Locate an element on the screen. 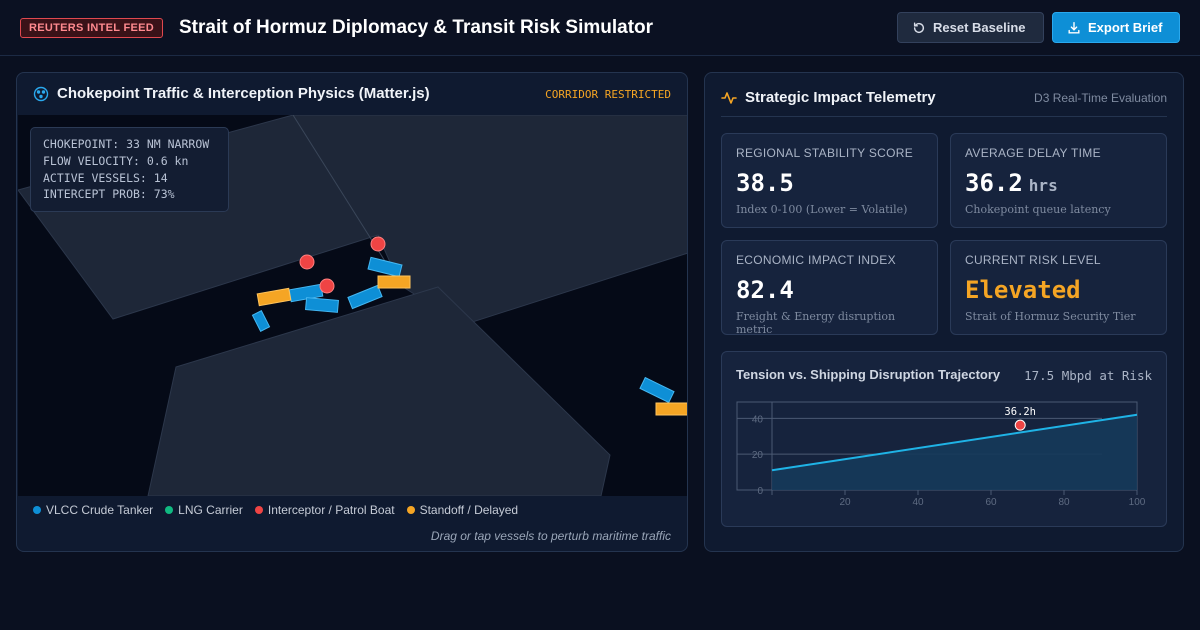  x-tick-label: 20 is located at coordinates (845, 502).